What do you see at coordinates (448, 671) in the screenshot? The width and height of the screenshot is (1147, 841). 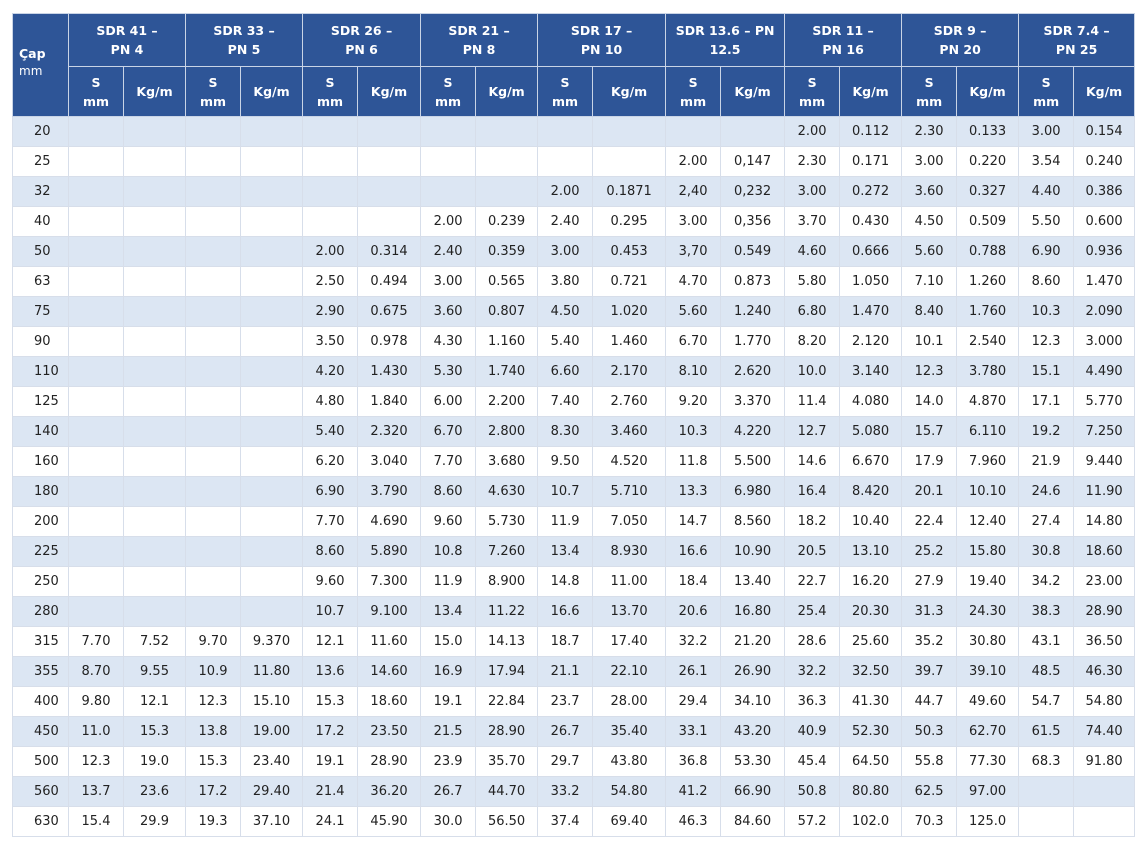 I see `wall-thickness-cell: 16.9` at bounding box center [448, 671].